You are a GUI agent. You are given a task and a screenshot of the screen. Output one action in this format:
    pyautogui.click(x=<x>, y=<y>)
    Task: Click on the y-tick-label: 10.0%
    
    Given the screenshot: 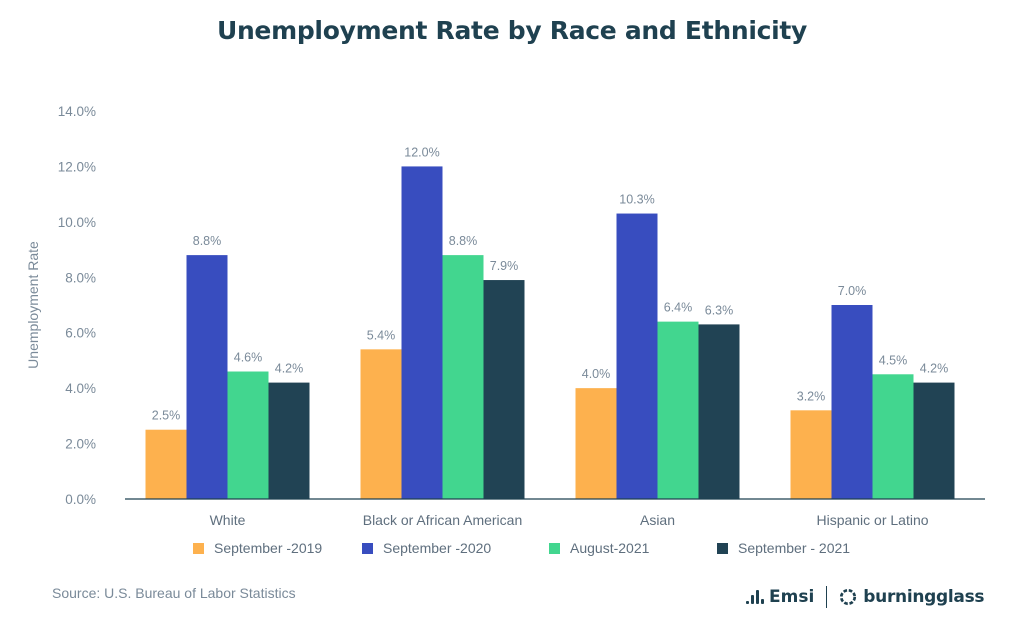 What is the action you would take?
    pyautogui.click(x=77, y=222)
    